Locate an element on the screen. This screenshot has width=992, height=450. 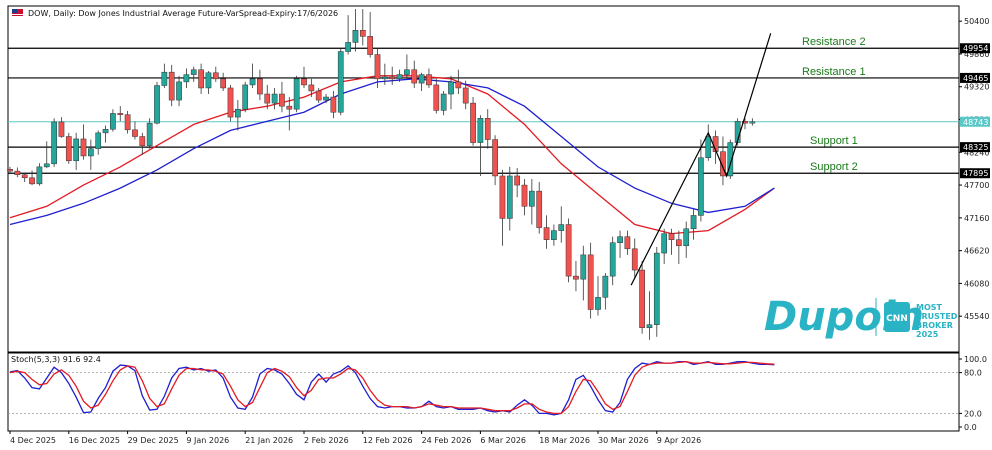
current-price-tag-bg is located at coordinates (975, 121).